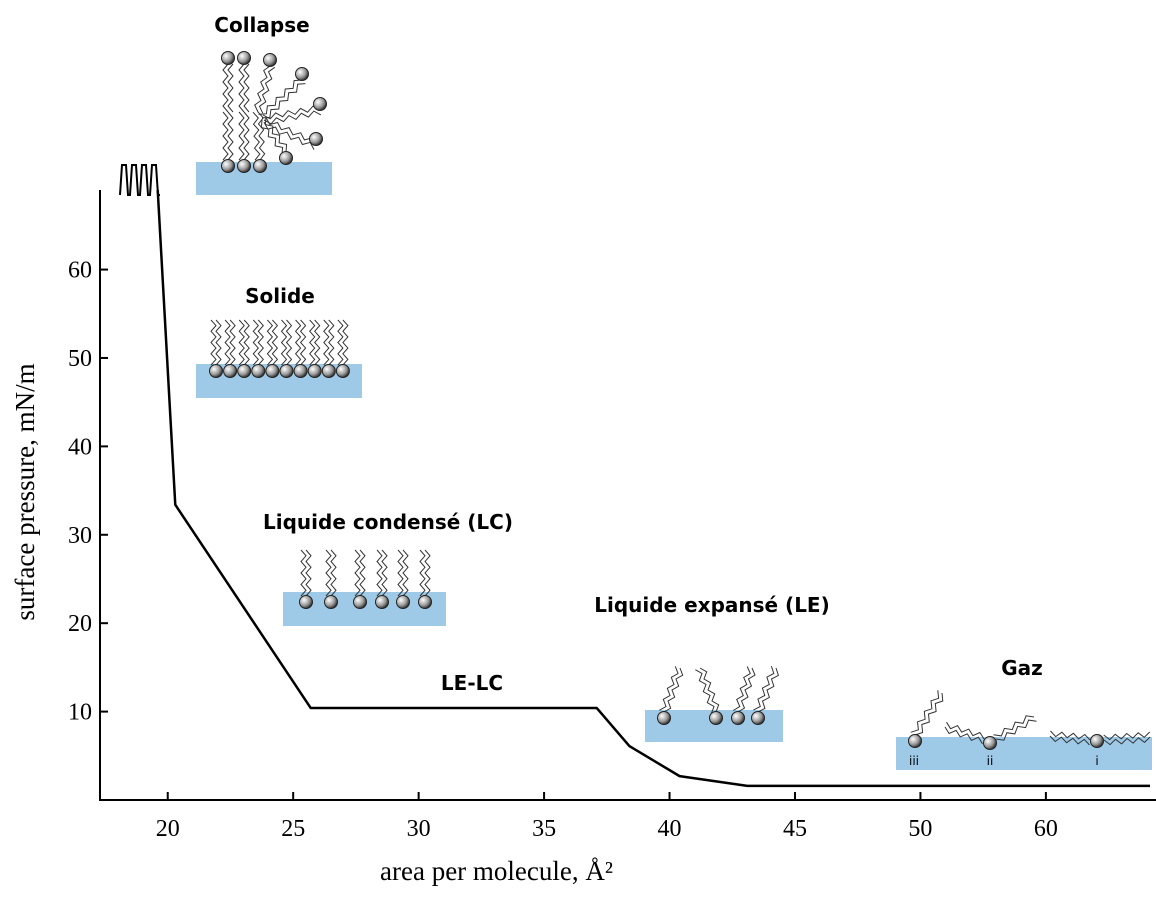 Image resolution: width=1156 pixels, height=899 pixels. Describe the element at coordinates (261, 25) in the screenshot. I see `phase-label: Collapse` at that location.